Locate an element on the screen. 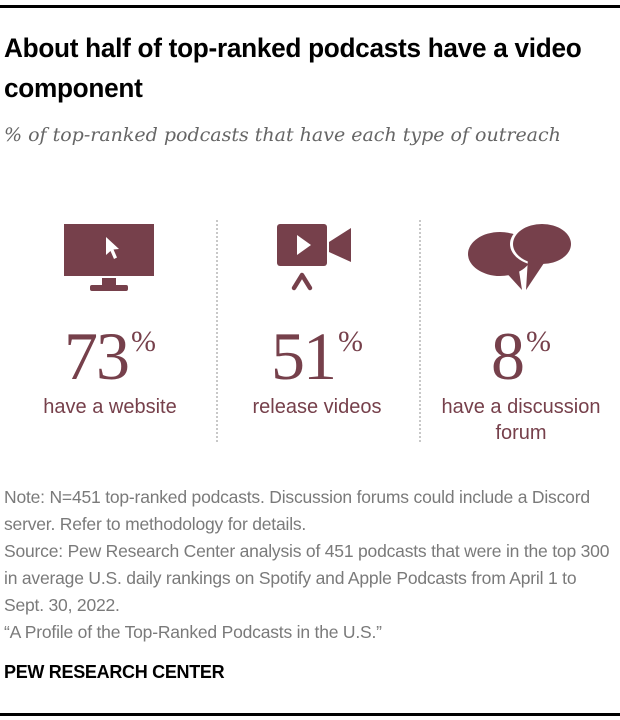  speech-bubbles-icon is located at coordinates (521, 256).